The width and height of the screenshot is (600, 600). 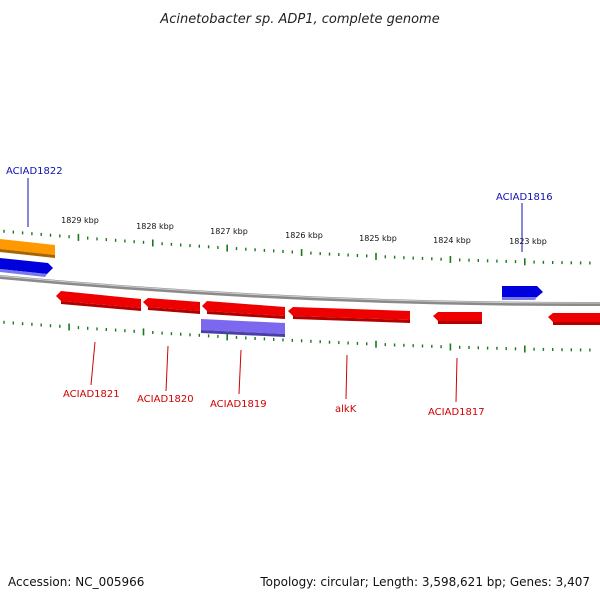 What do you see at coordinates (528, 241) in the screenshot?
I see `tick-label: 1823 kbp` at bounding box center [528, 241].